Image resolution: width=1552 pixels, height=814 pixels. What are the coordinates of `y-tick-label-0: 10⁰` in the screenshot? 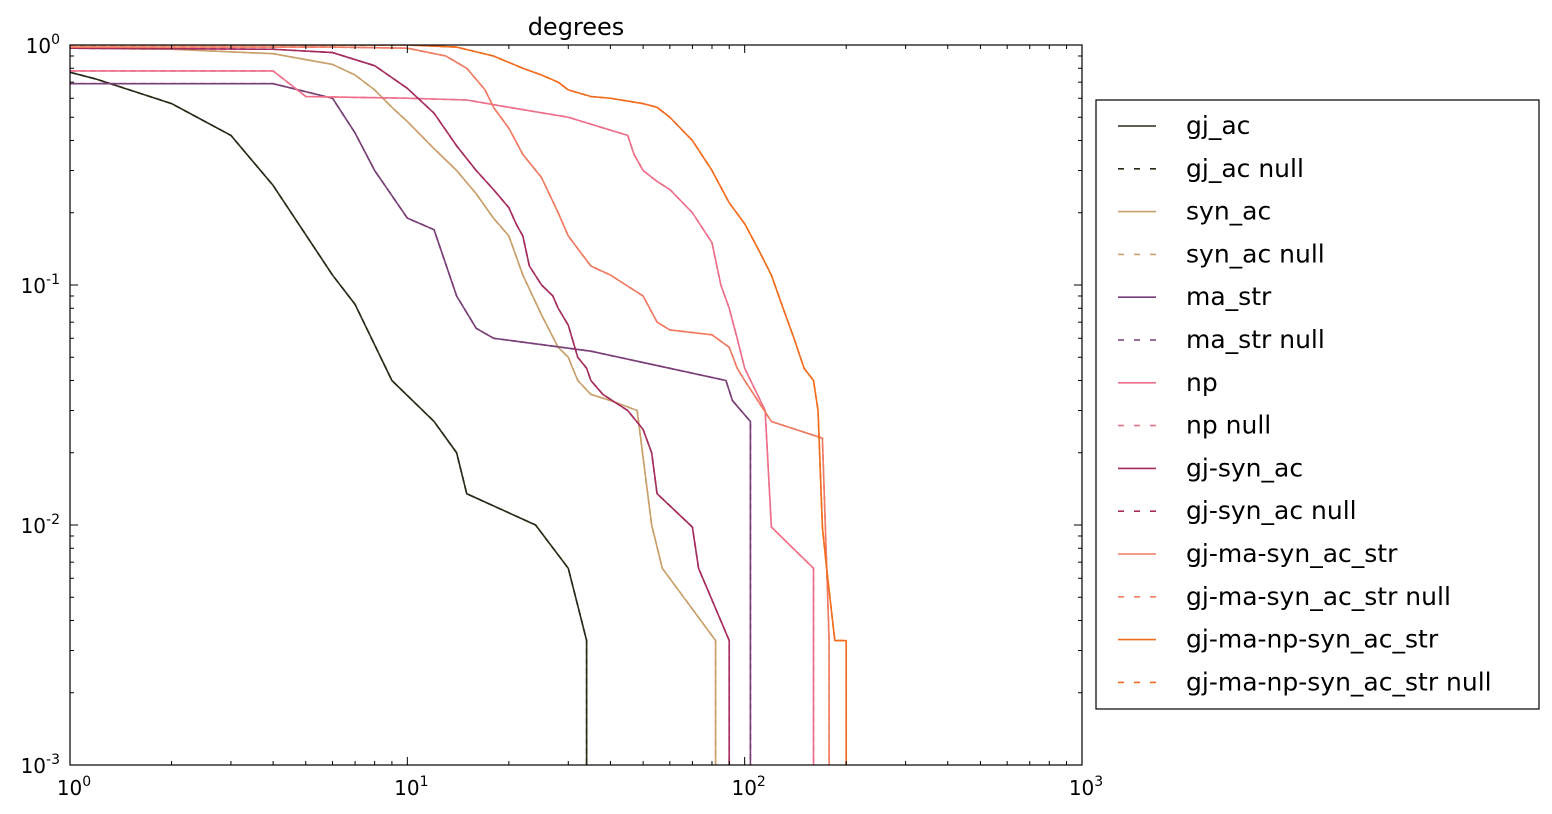 It's located at (43, 45).